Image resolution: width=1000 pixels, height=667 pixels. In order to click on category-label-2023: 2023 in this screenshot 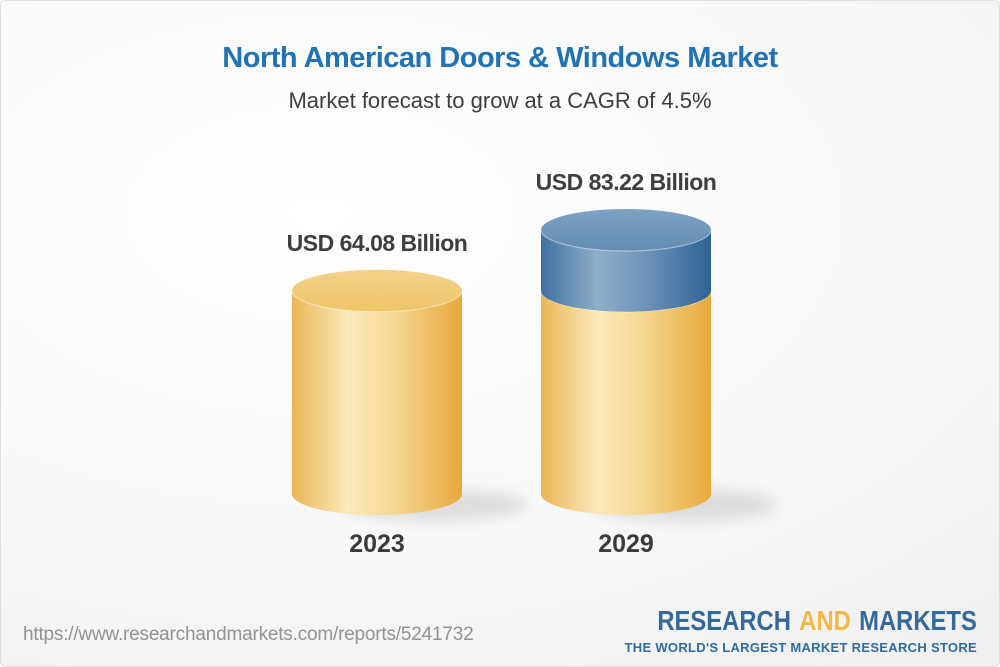, I will do `click(377, 544)`.